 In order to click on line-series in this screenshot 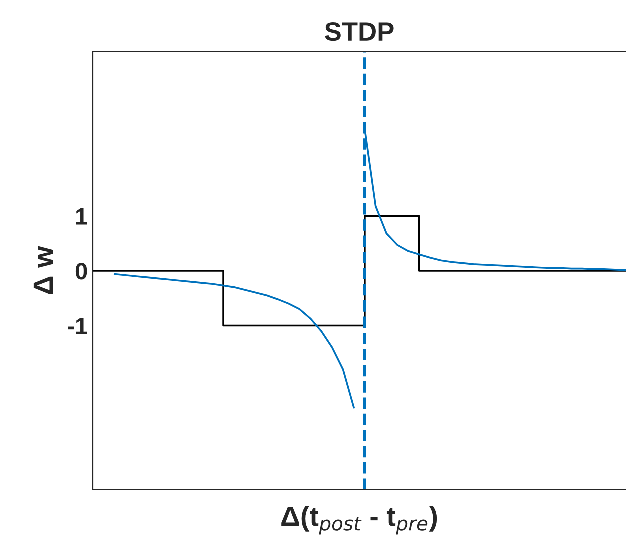, I will do `click(234, 341)`.